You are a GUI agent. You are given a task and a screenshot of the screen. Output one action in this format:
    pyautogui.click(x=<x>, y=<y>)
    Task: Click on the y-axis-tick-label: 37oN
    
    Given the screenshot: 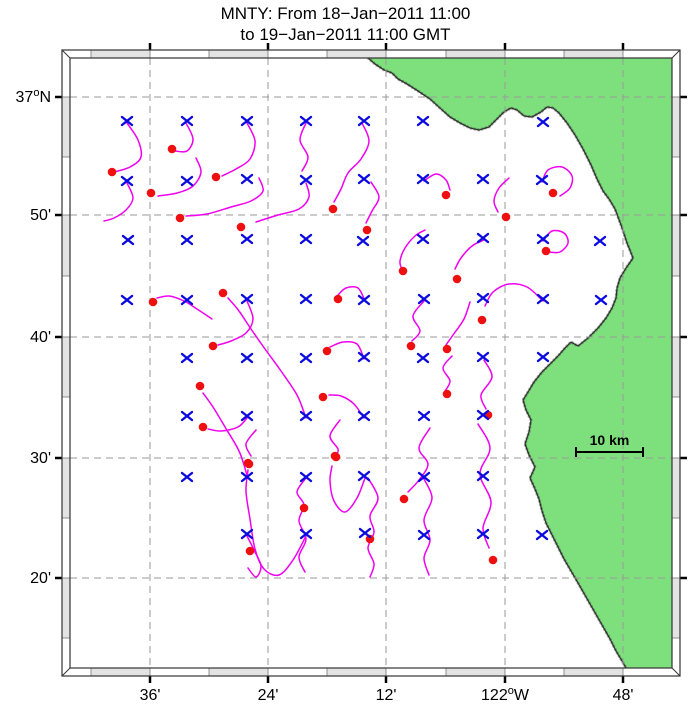 What is the action you would take?
    pyautogui.click(x=33, y=96)
    